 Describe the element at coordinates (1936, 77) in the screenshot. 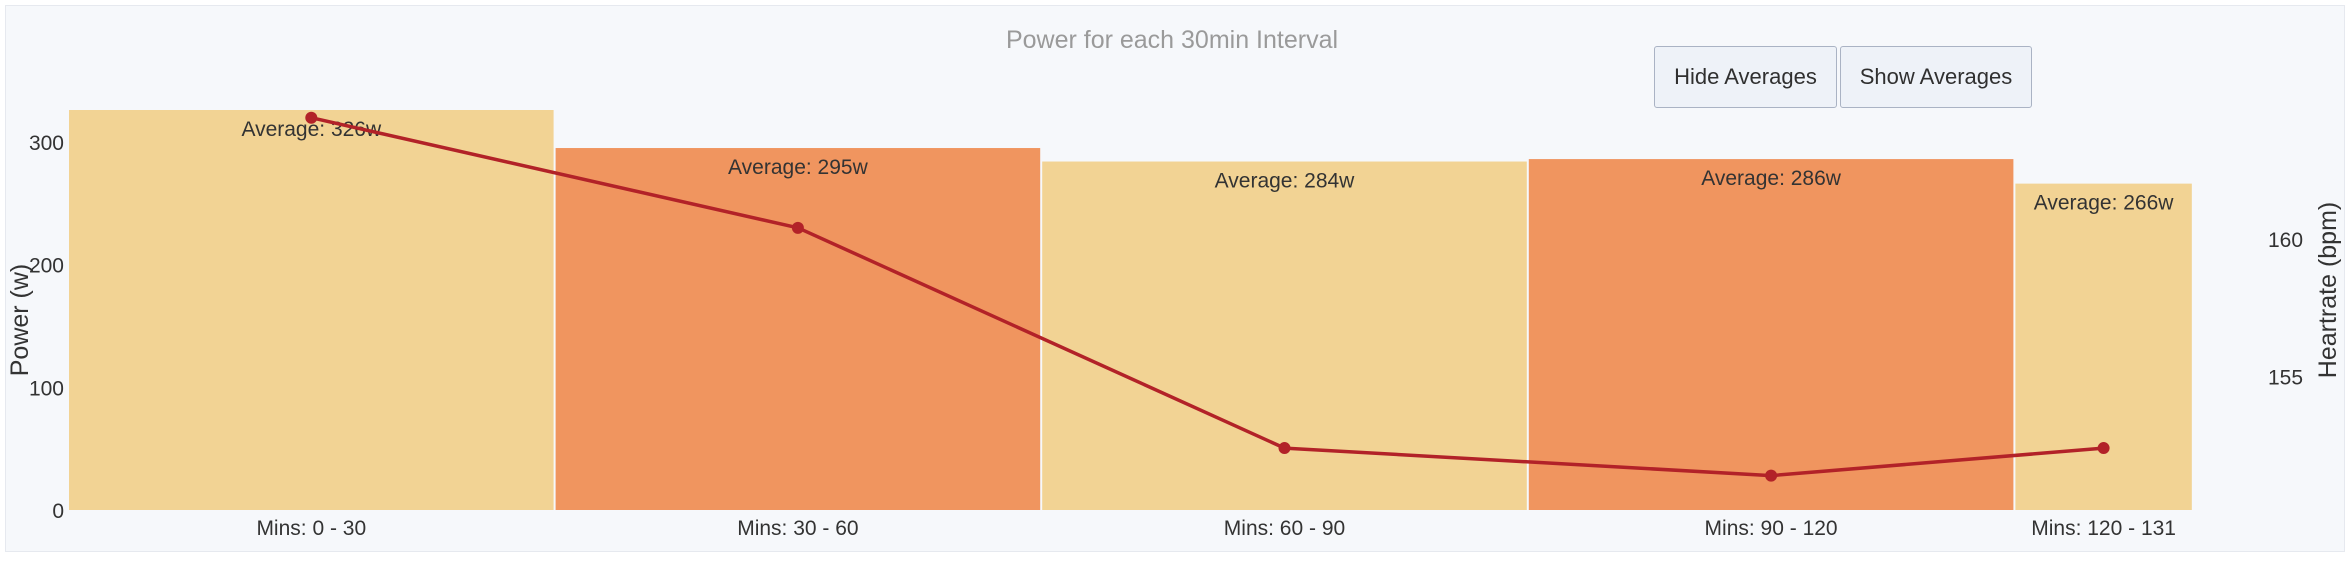

I see `show-averages-button: Show Averages` at that location.